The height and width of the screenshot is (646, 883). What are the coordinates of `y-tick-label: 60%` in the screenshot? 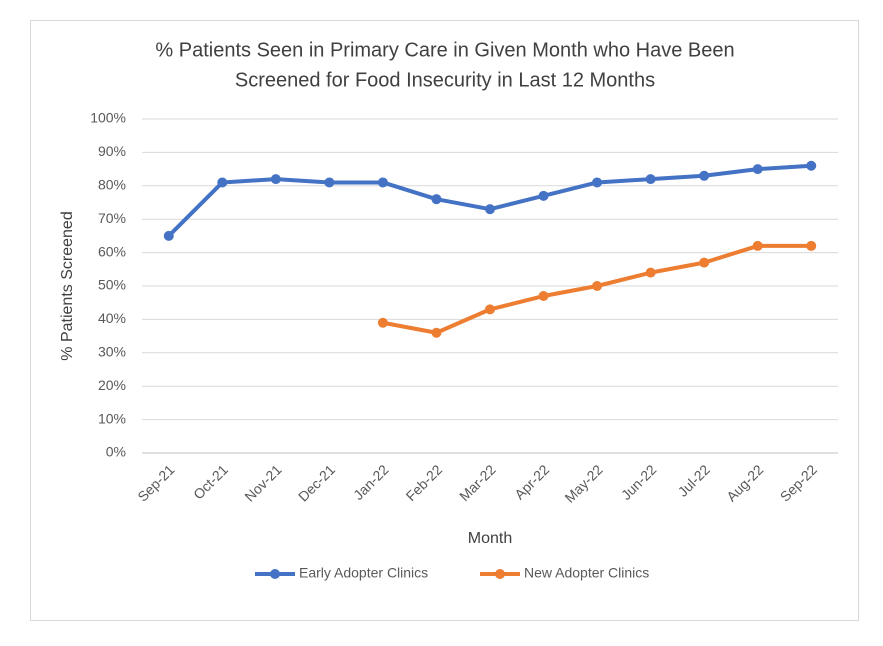 It's located at (112, 251).